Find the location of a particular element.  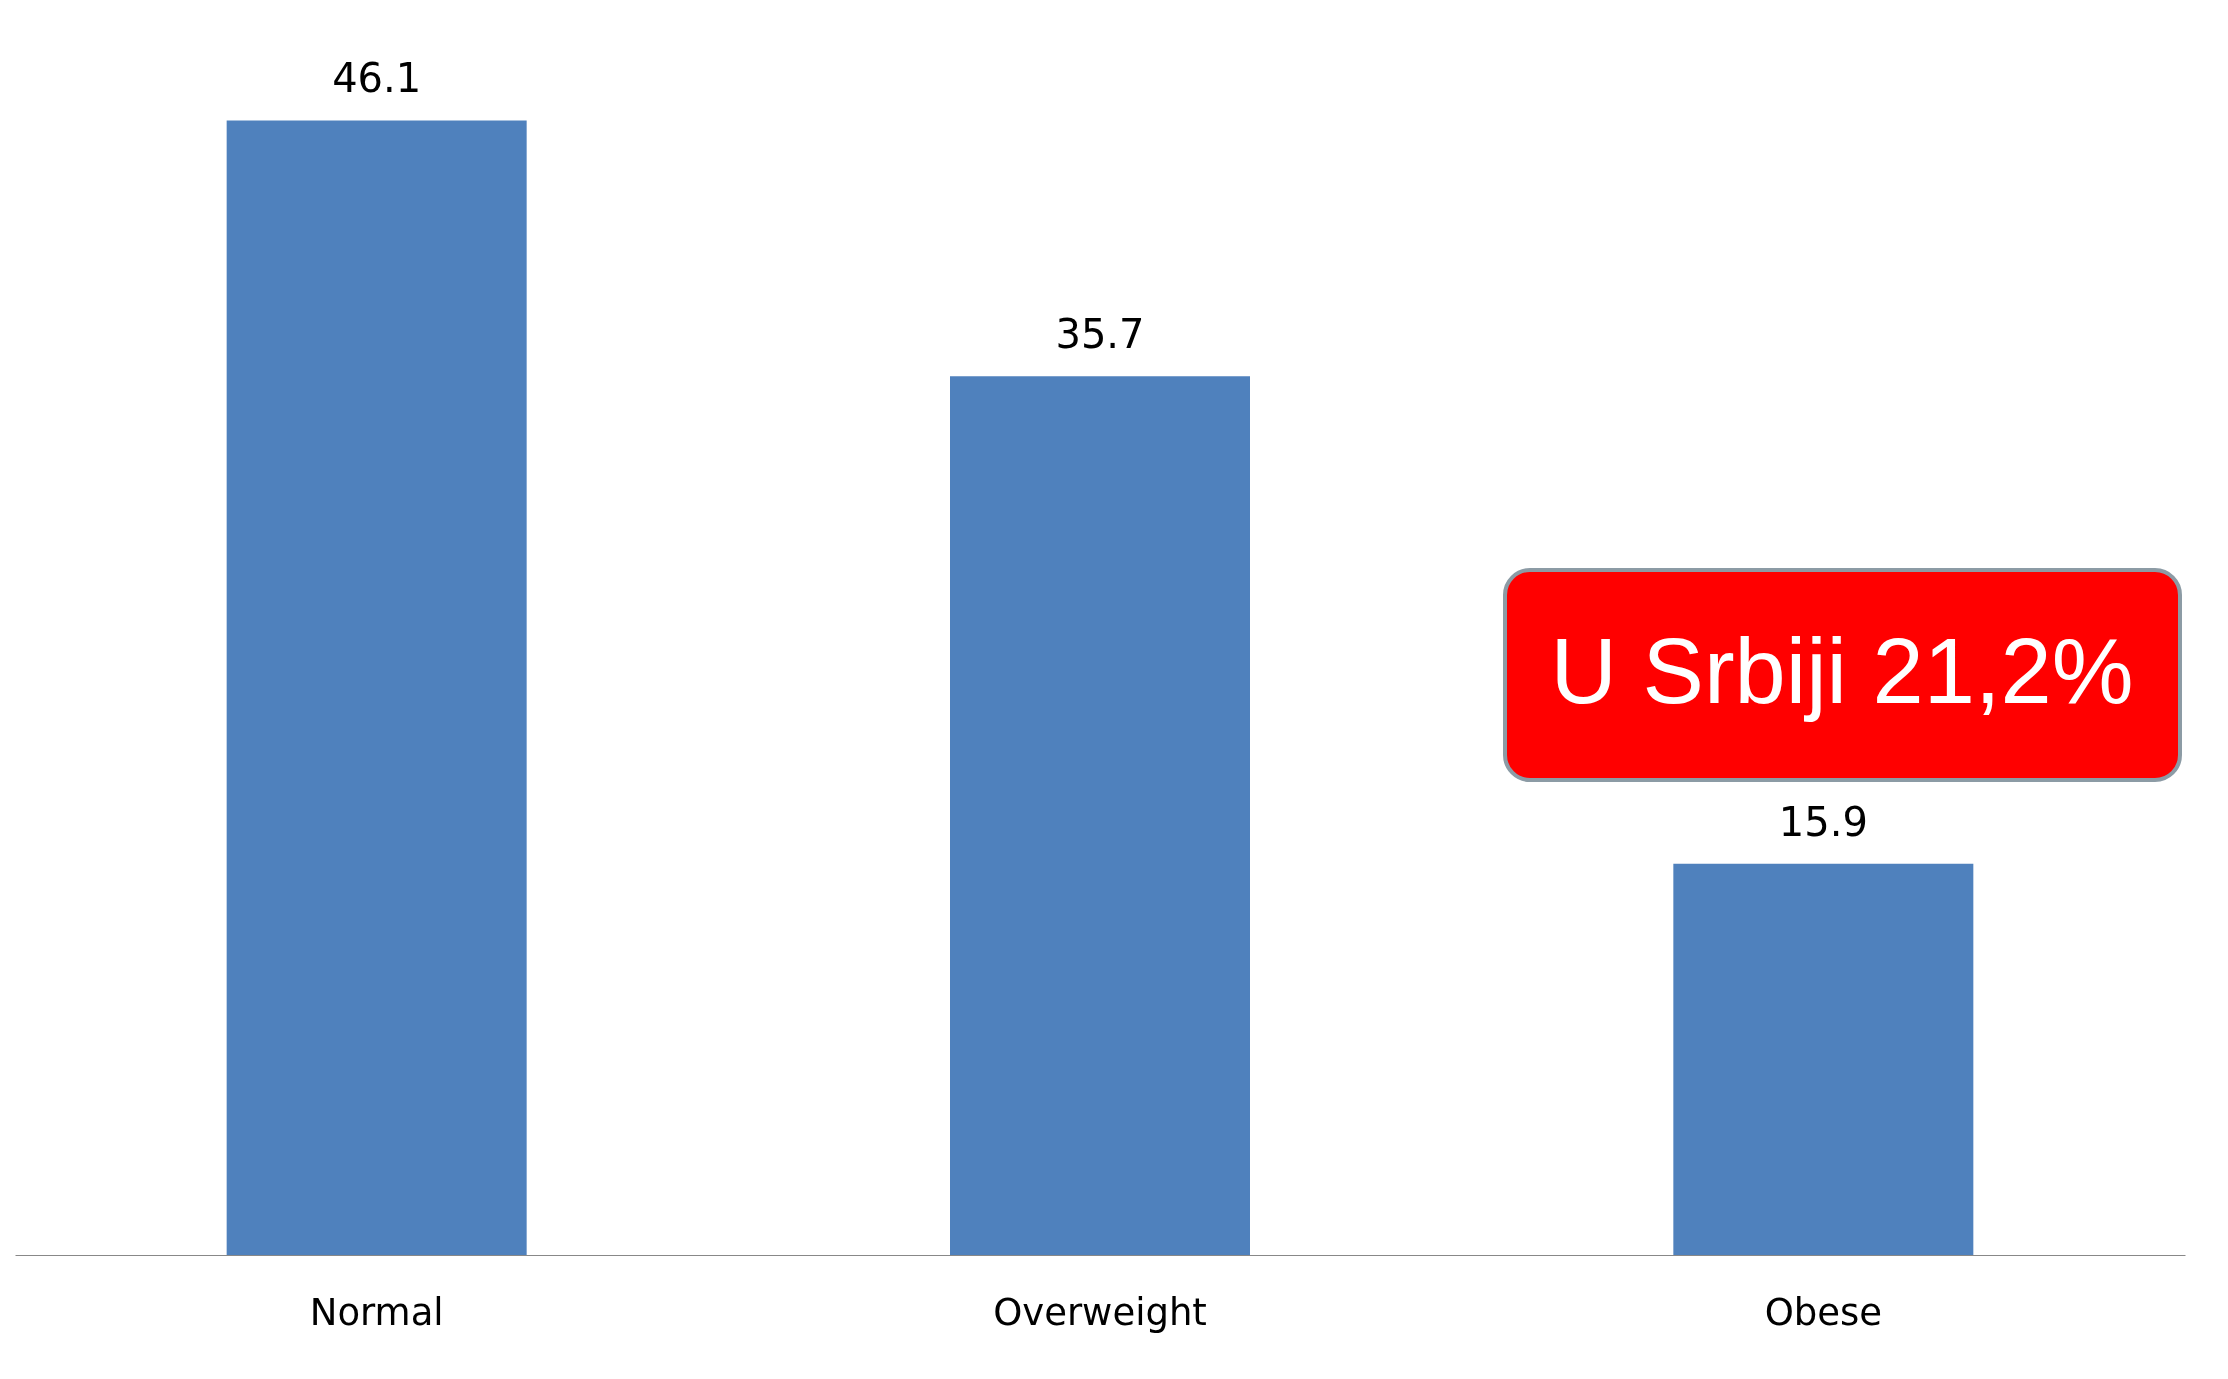

annotation: U Srbiji 21,2% is located at coordinates (1842, 671).